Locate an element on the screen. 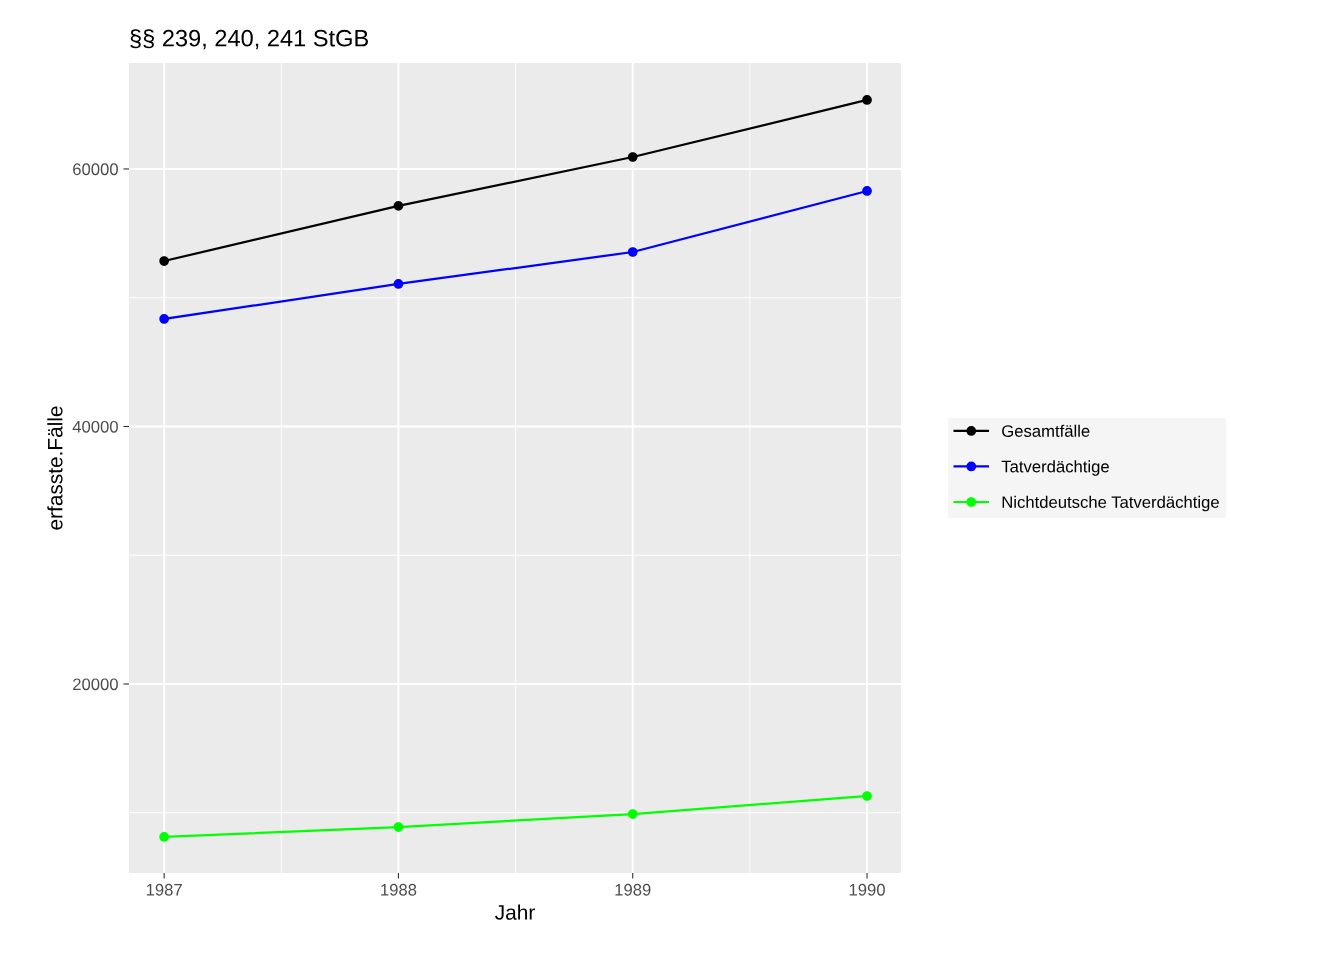 This screenshot has width=1344, height=960. x-axis-title: Jahr is located at coordinates (515, 912).